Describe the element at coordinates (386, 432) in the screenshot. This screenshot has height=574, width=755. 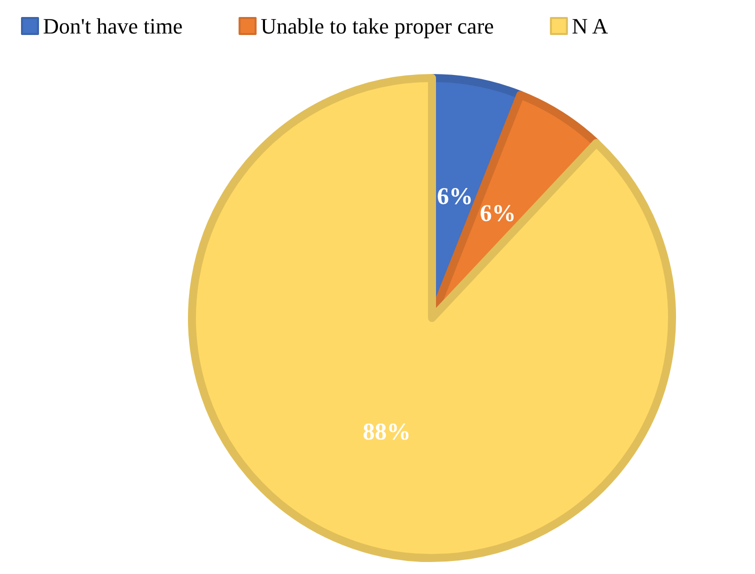
I see `data-label: 88%` at that location.